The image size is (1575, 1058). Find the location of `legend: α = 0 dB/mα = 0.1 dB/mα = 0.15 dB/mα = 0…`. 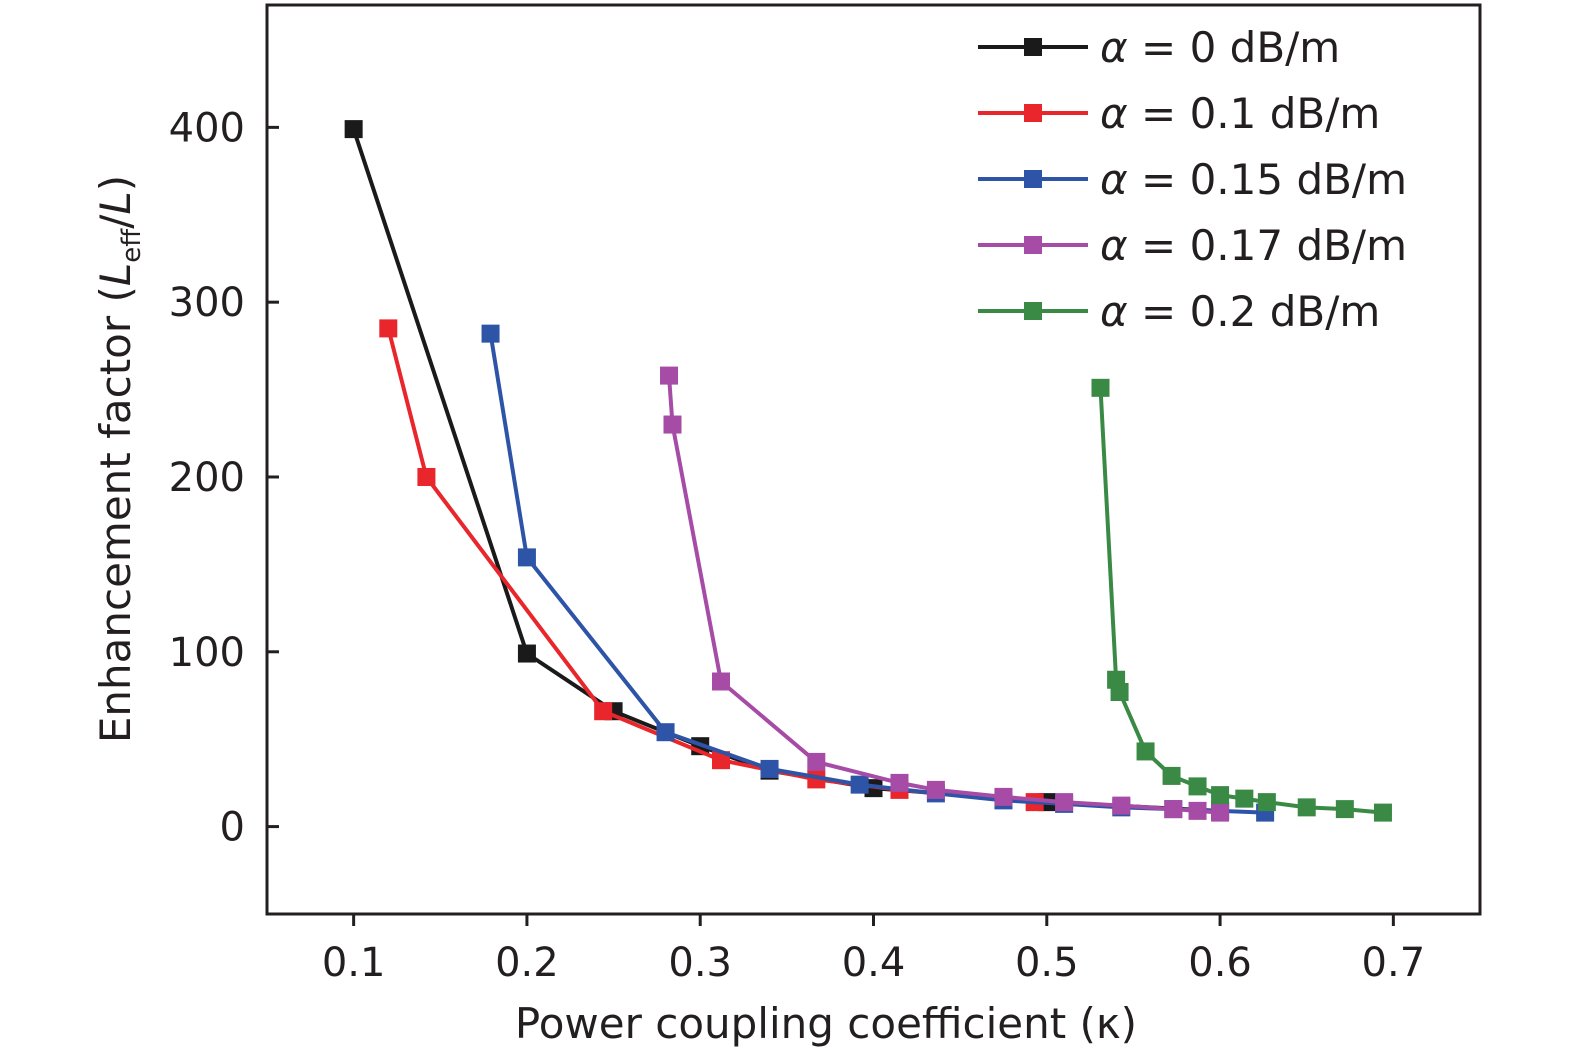

legend: α = 0 dB/mα = 0.1 dB/mα = 0.15 dB/mα = 0… is located at coordinates (1192, 179).